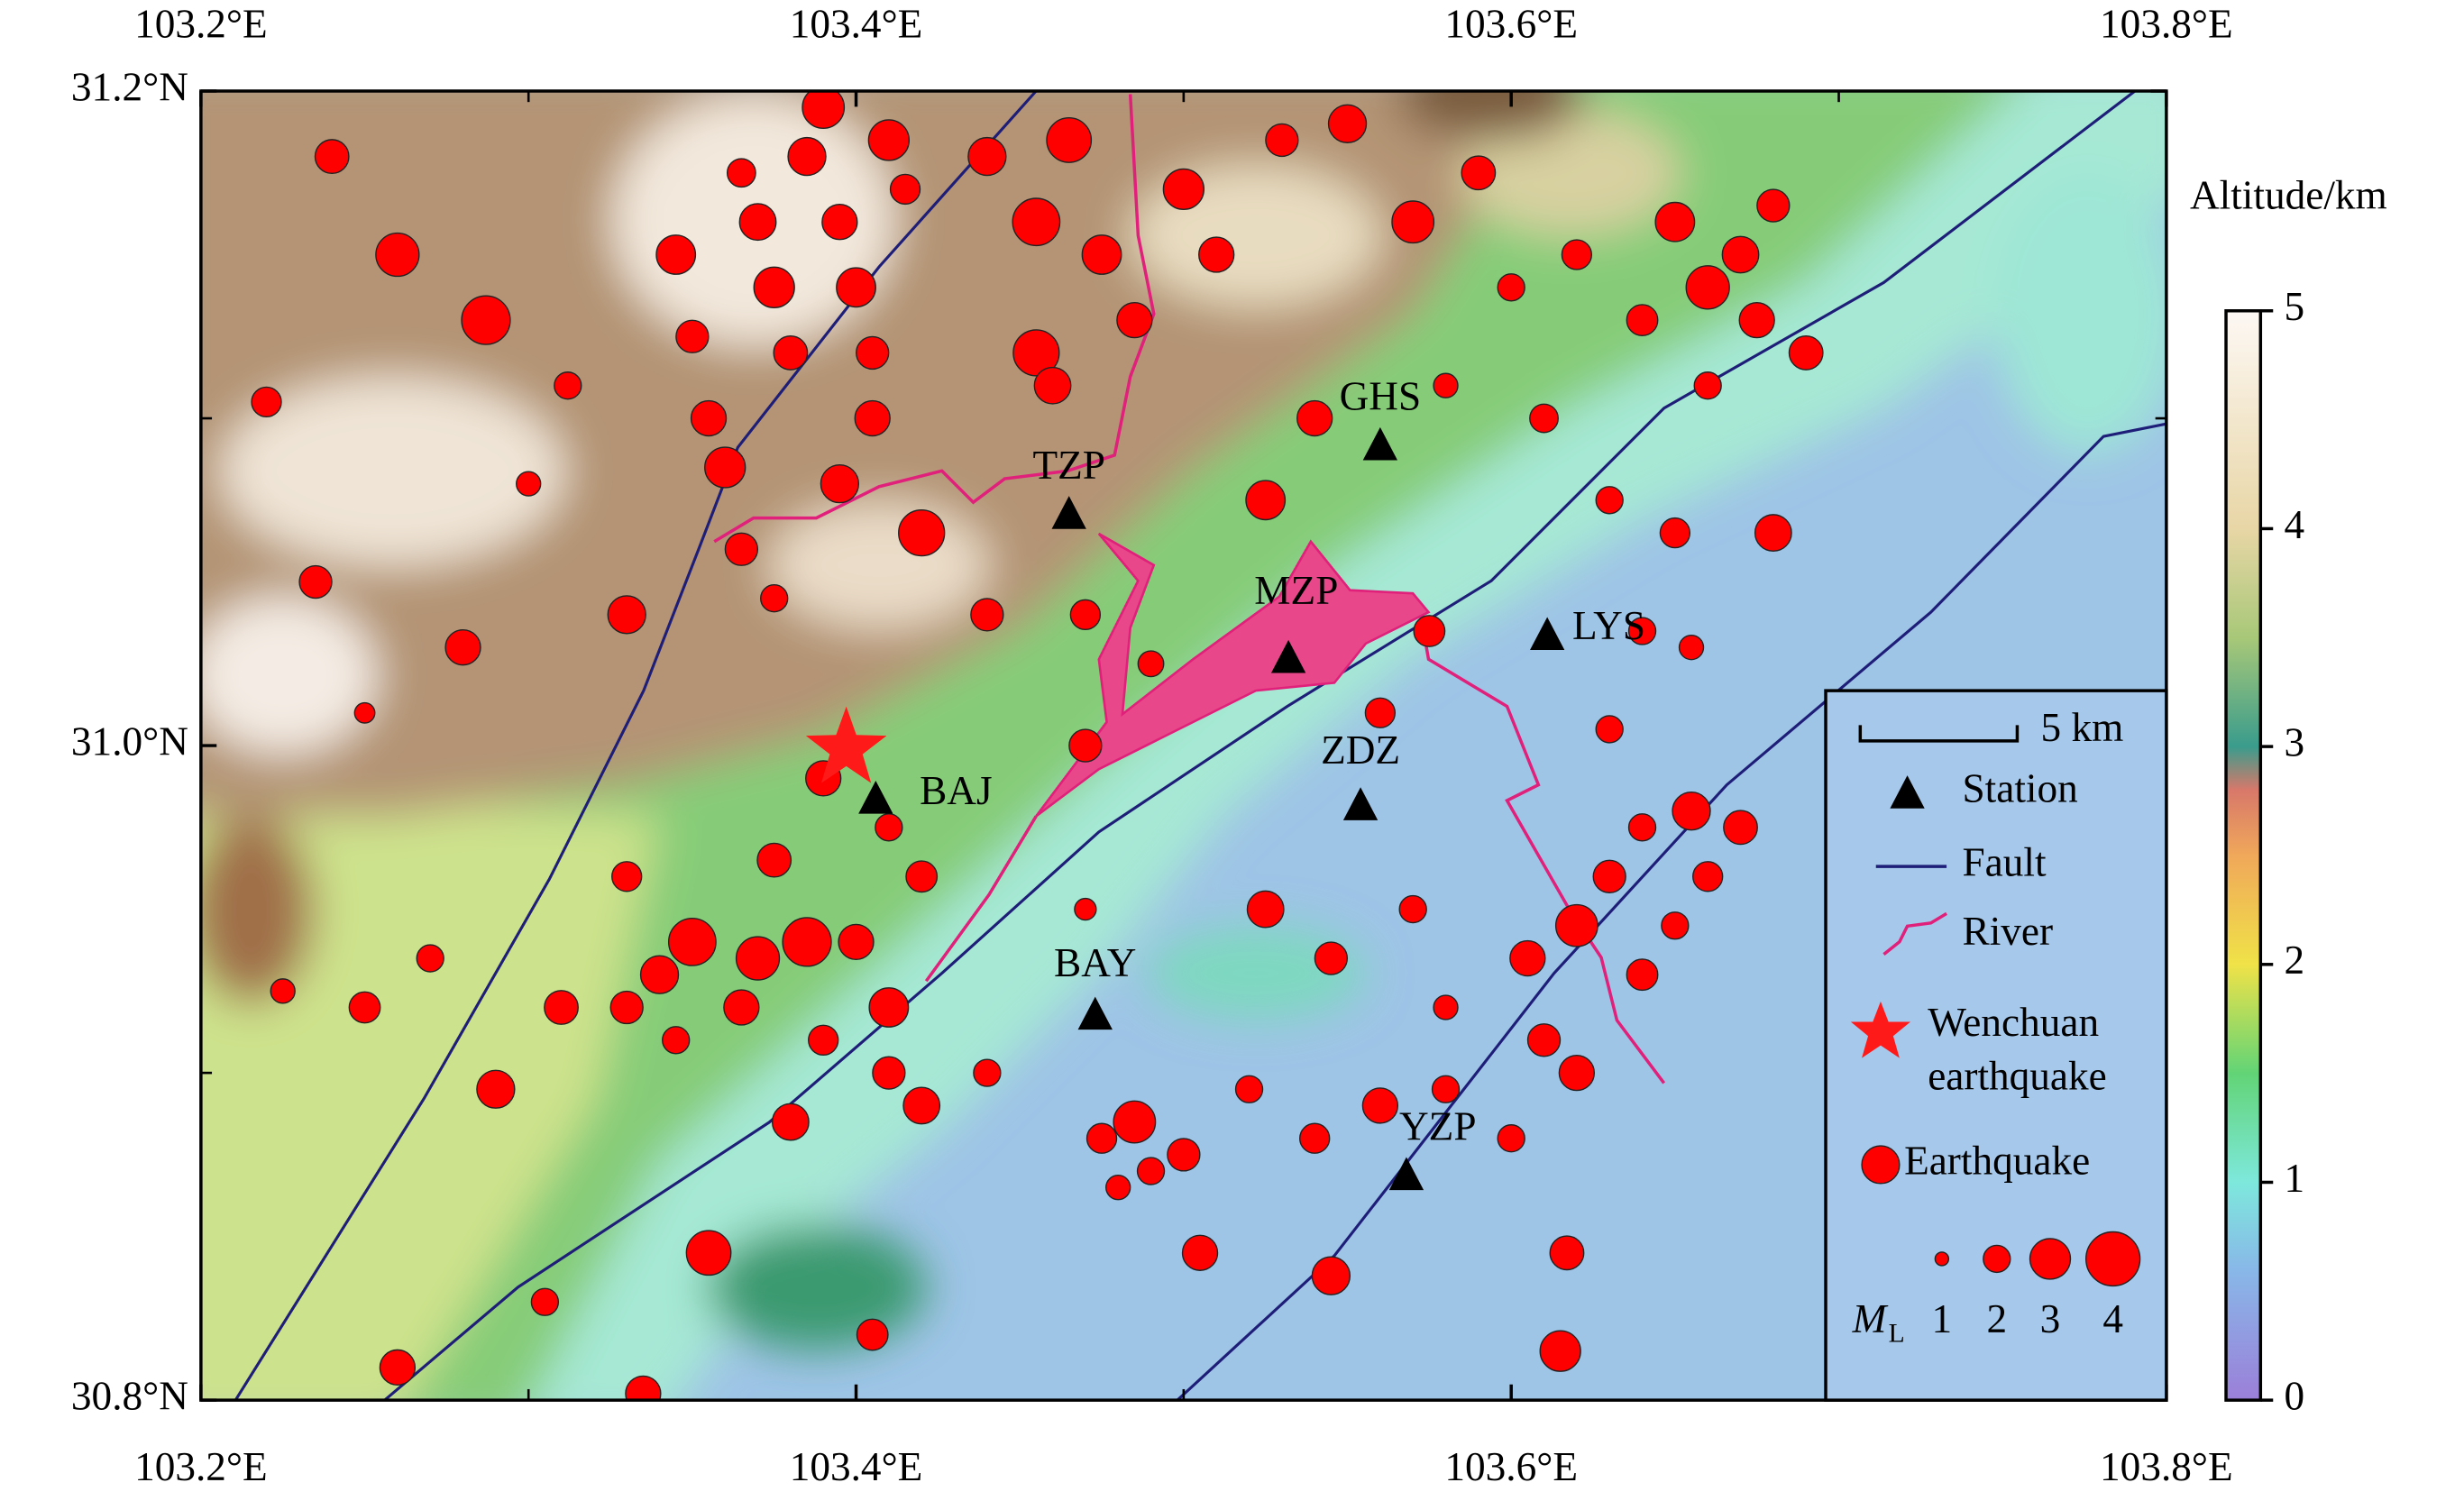 Image resolution: width=2464 pixels, height=1510 pixels. What do you see at coordinates (856, 1466) in the screenshot?
I see `x-tick-label: 103.4°E` at bounding box center [856, 1466].